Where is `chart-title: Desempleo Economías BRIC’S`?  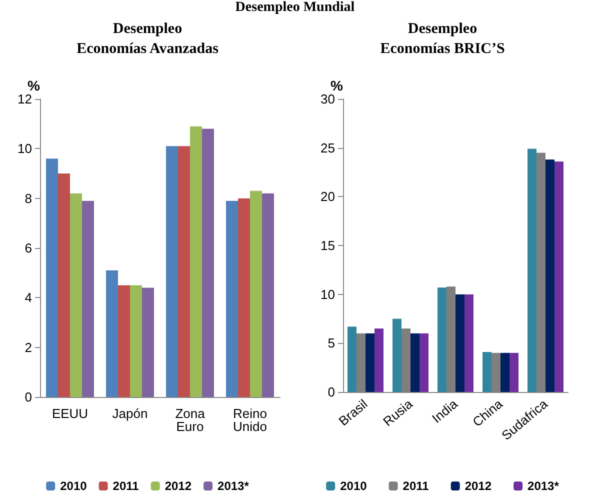
chart-title: Desempleo Economías BRIC’S is located at coordinates (442, 39).